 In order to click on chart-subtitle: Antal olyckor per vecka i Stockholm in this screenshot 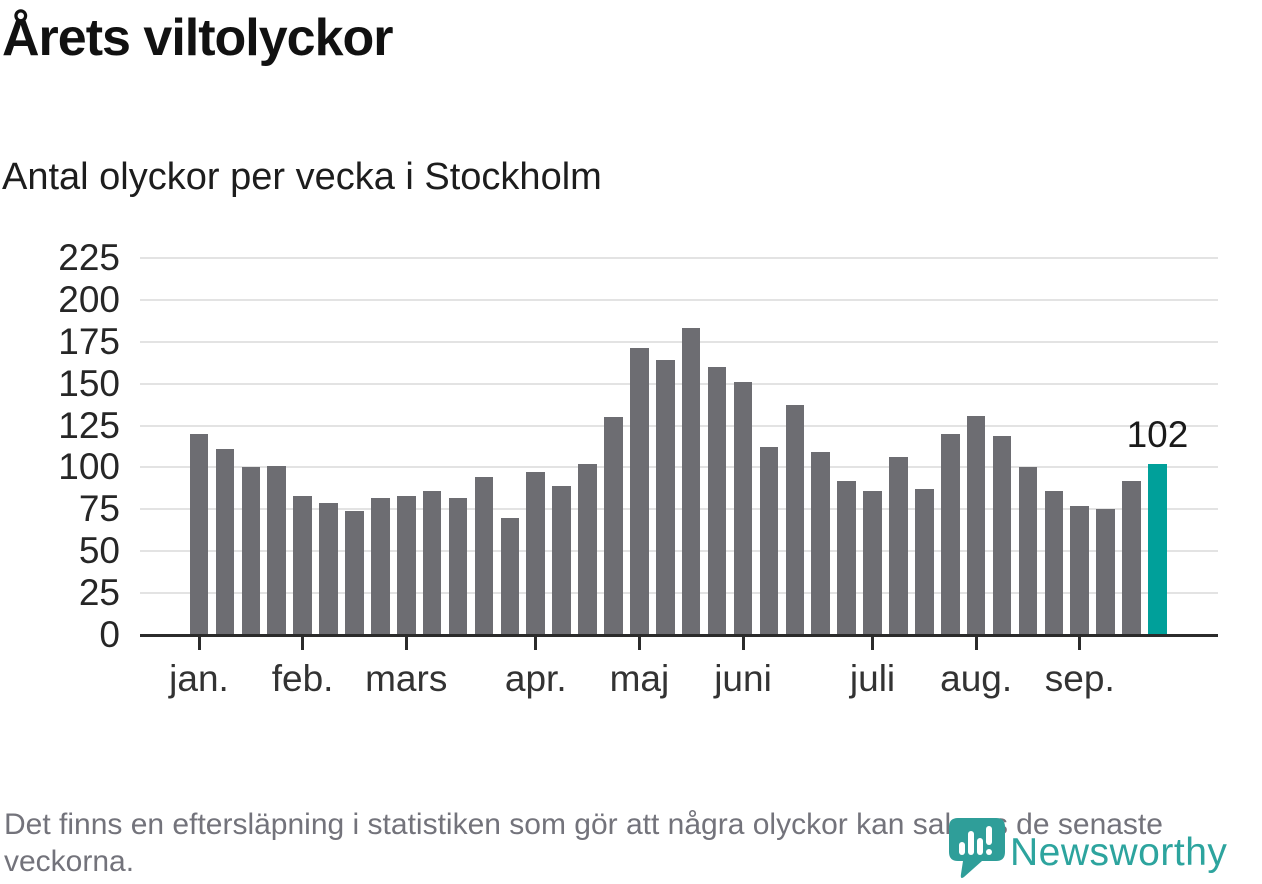, I will do `click(302, 177)`.